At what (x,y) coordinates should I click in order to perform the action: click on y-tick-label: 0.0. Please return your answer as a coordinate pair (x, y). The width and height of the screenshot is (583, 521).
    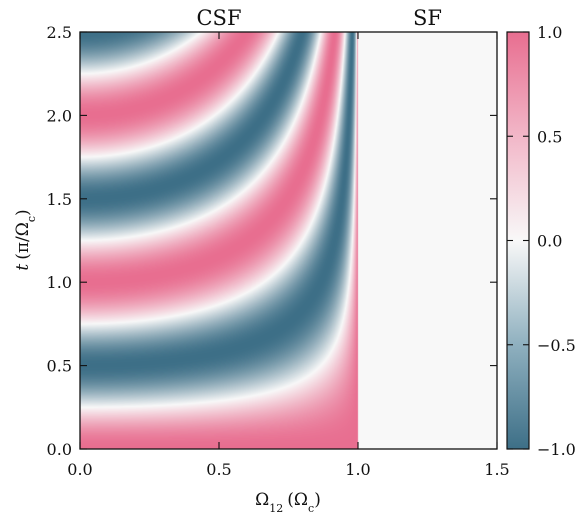
    Looking at the image, I should click on (59, 449).